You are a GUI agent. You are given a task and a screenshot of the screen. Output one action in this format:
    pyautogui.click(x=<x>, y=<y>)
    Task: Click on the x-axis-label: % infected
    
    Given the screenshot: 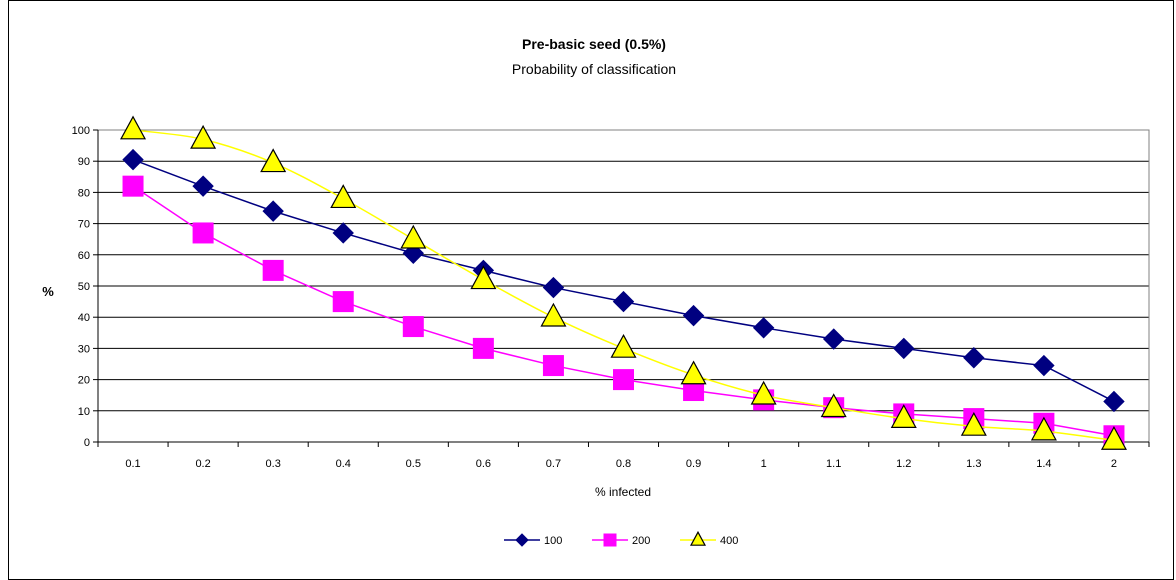 What is the action you would take?
    pyautogui.click(x=623, y=492)
    